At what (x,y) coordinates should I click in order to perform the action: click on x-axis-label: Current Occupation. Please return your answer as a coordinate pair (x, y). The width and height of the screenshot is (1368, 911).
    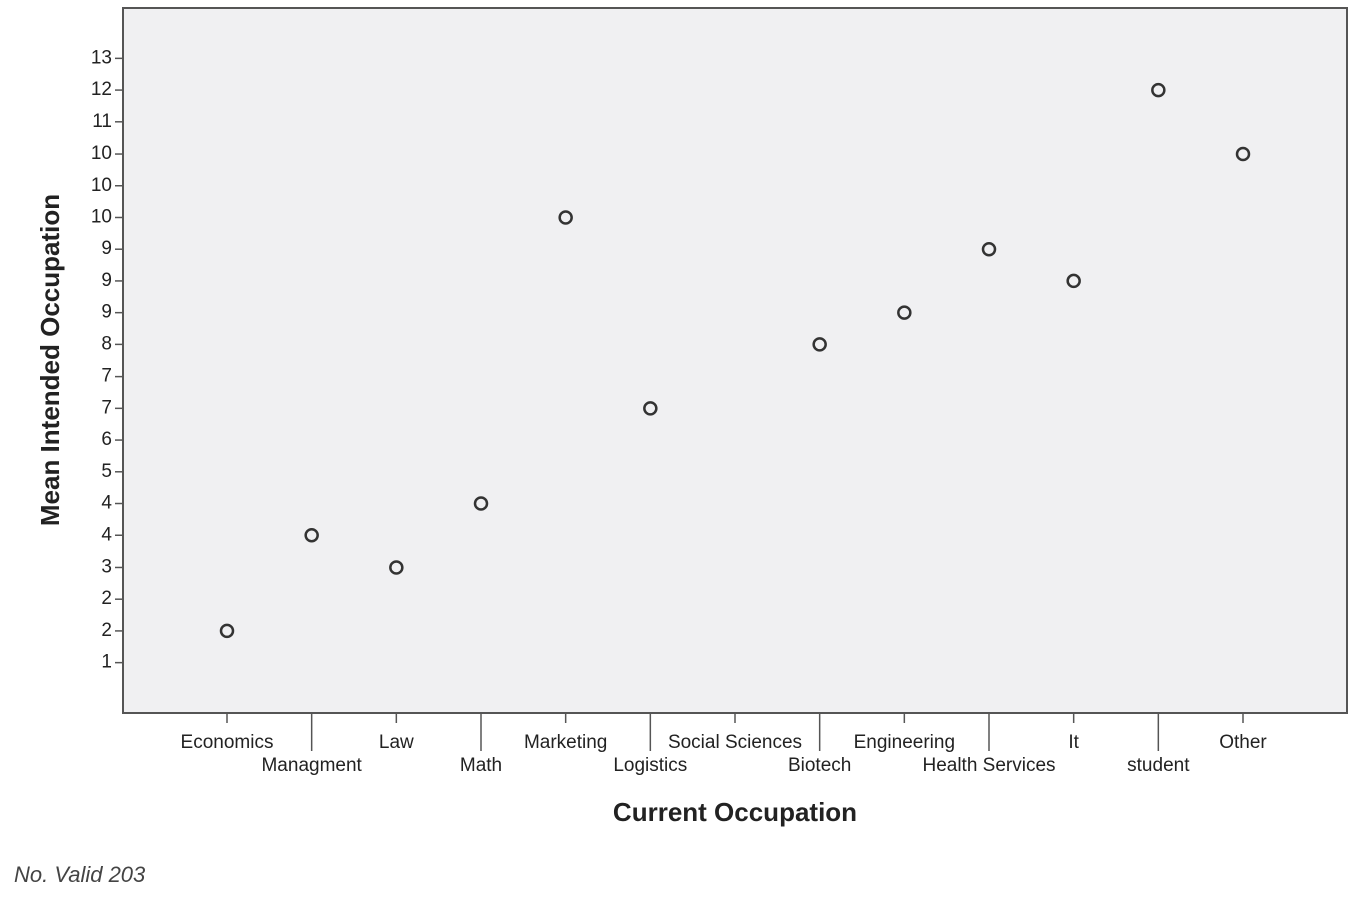
    Looking at the image, I should click on (735, 812).